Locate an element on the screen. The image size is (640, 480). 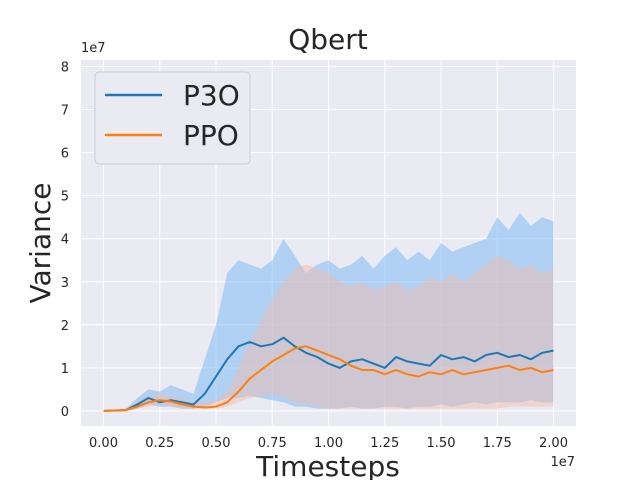
x-multiplier-label: 1e7 is located at coordinates (562, 462).